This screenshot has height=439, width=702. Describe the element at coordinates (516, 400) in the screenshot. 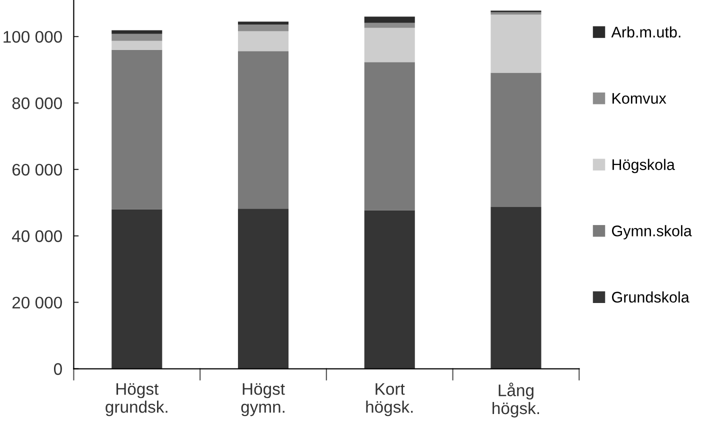

I see `x-tick-label: Lång högsk.` at that location.